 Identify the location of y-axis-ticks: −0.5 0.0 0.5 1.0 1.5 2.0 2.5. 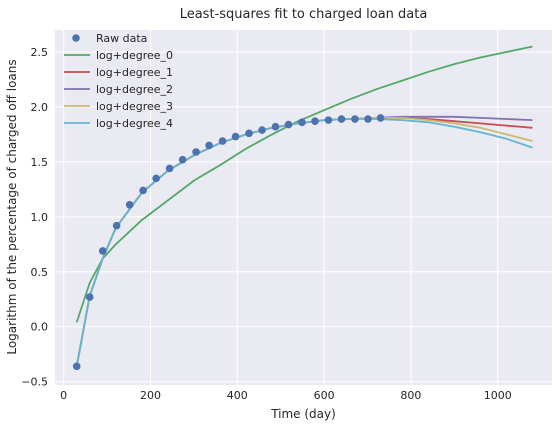
(34, 217).